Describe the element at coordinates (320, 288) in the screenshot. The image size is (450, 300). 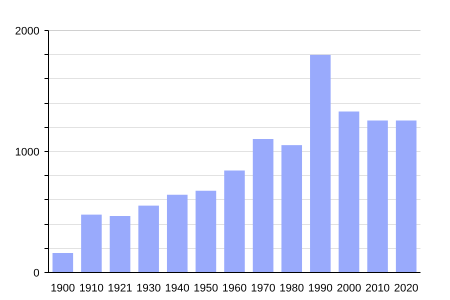
I see `x-tick-label: 1990` at that location.